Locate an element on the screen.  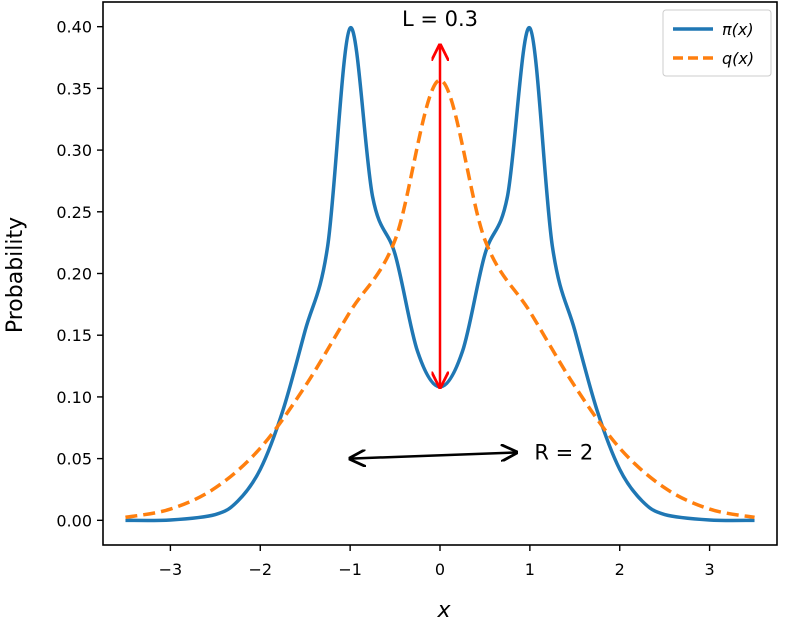
y-tick-label: 0.35 is located at coordinates (74, 88).